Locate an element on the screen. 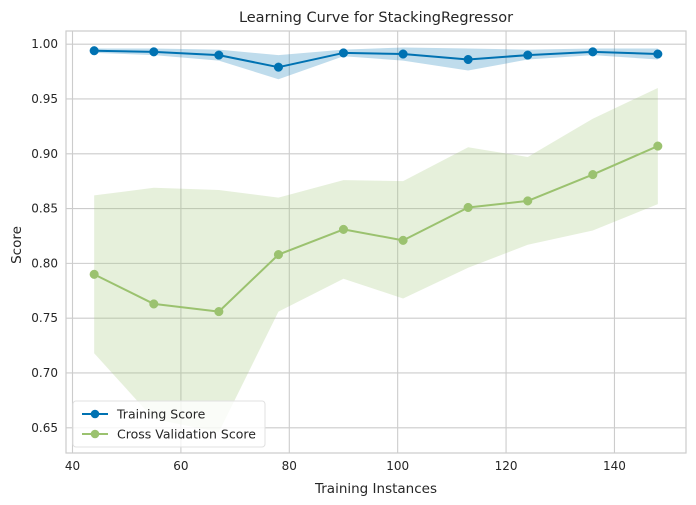 This screenshot has width=696, height=505. chart-title: Learning Curve for StackingRegressor is located at coordinates (376, 18).